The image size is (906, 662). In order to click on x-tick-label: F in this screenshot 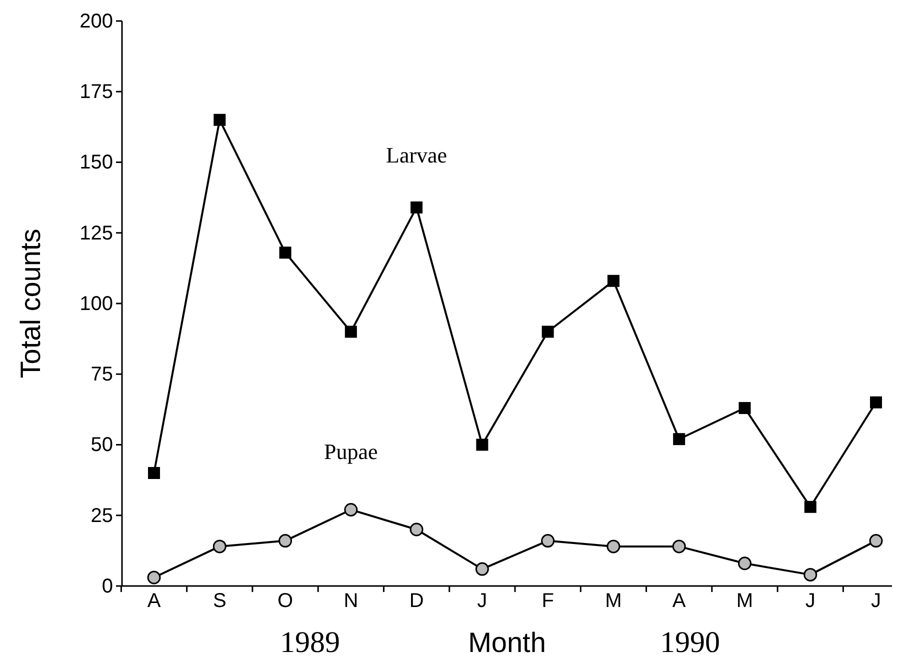, I will do `click(548, 601)`.